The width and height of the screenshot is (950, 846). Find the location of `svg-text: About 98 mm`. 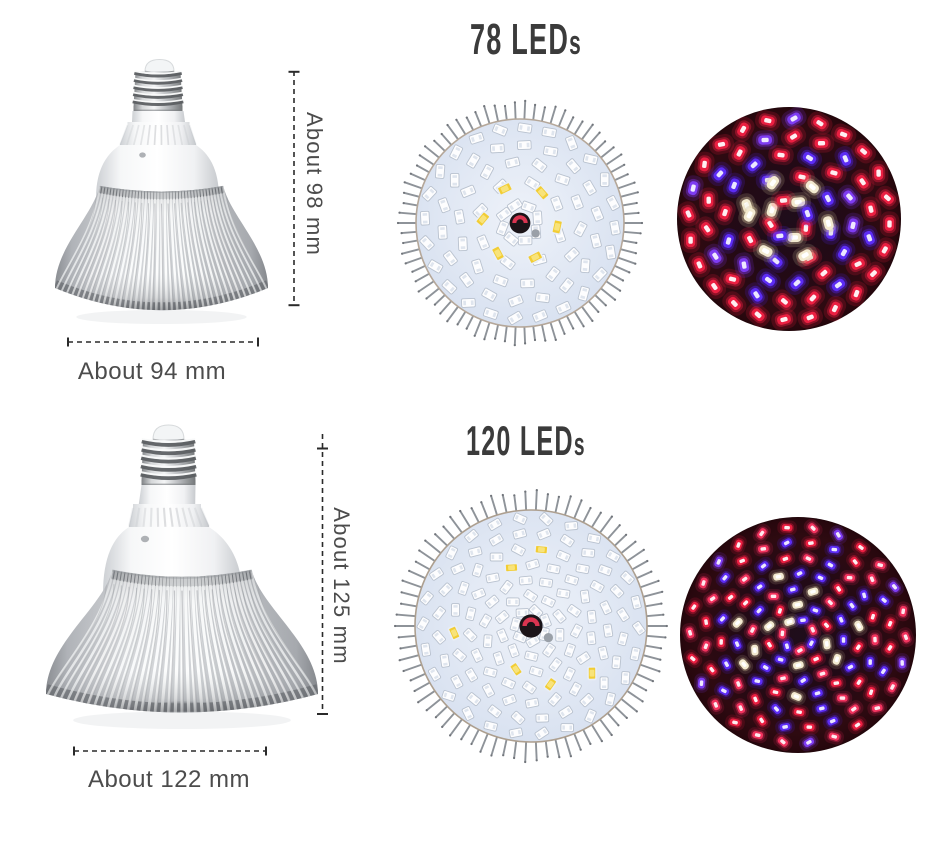

svg-text: About 98 mm is located at coordinates (314, 184).